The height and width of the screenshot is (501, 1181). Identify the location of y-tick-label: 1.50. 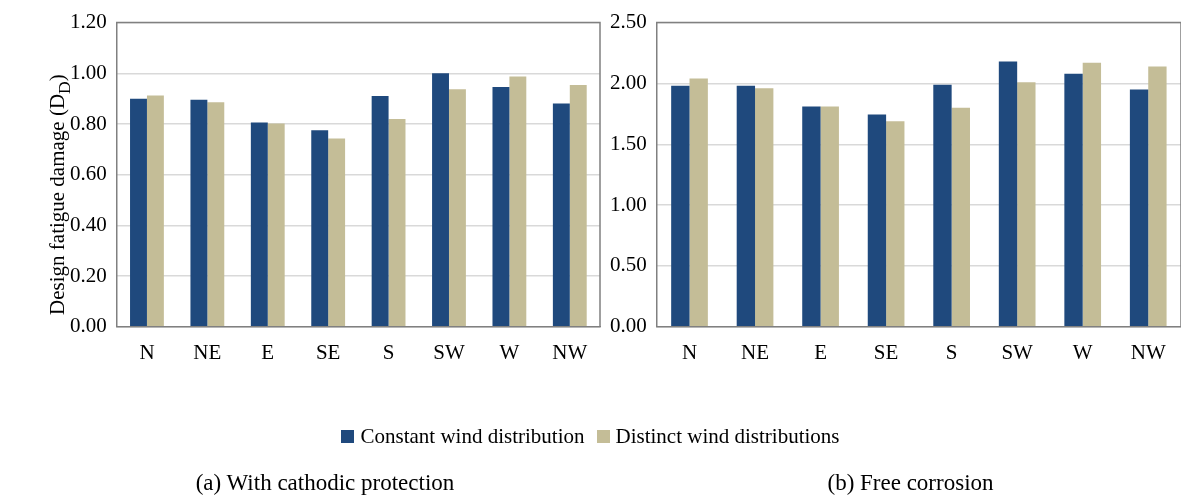
(628, 142).